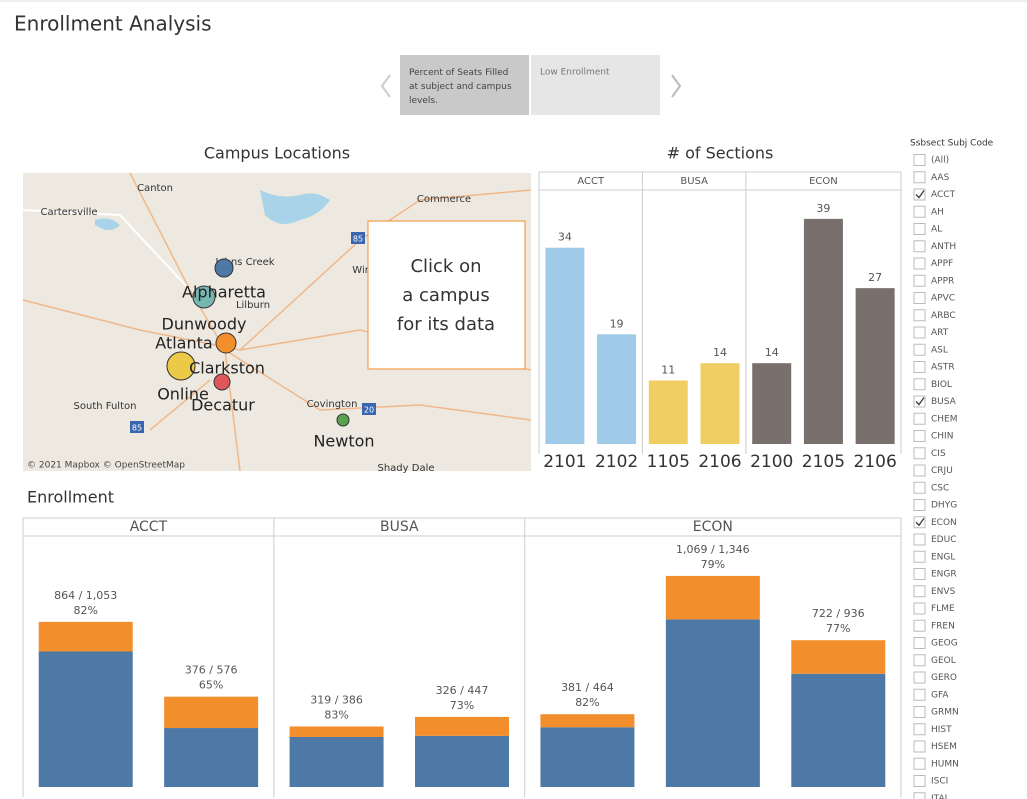 The height and width of the screenshot is (799, 1027). Describe the element at coordinates (942, 471) in the screenshot. I see `filter-option: CRJU` at that location.